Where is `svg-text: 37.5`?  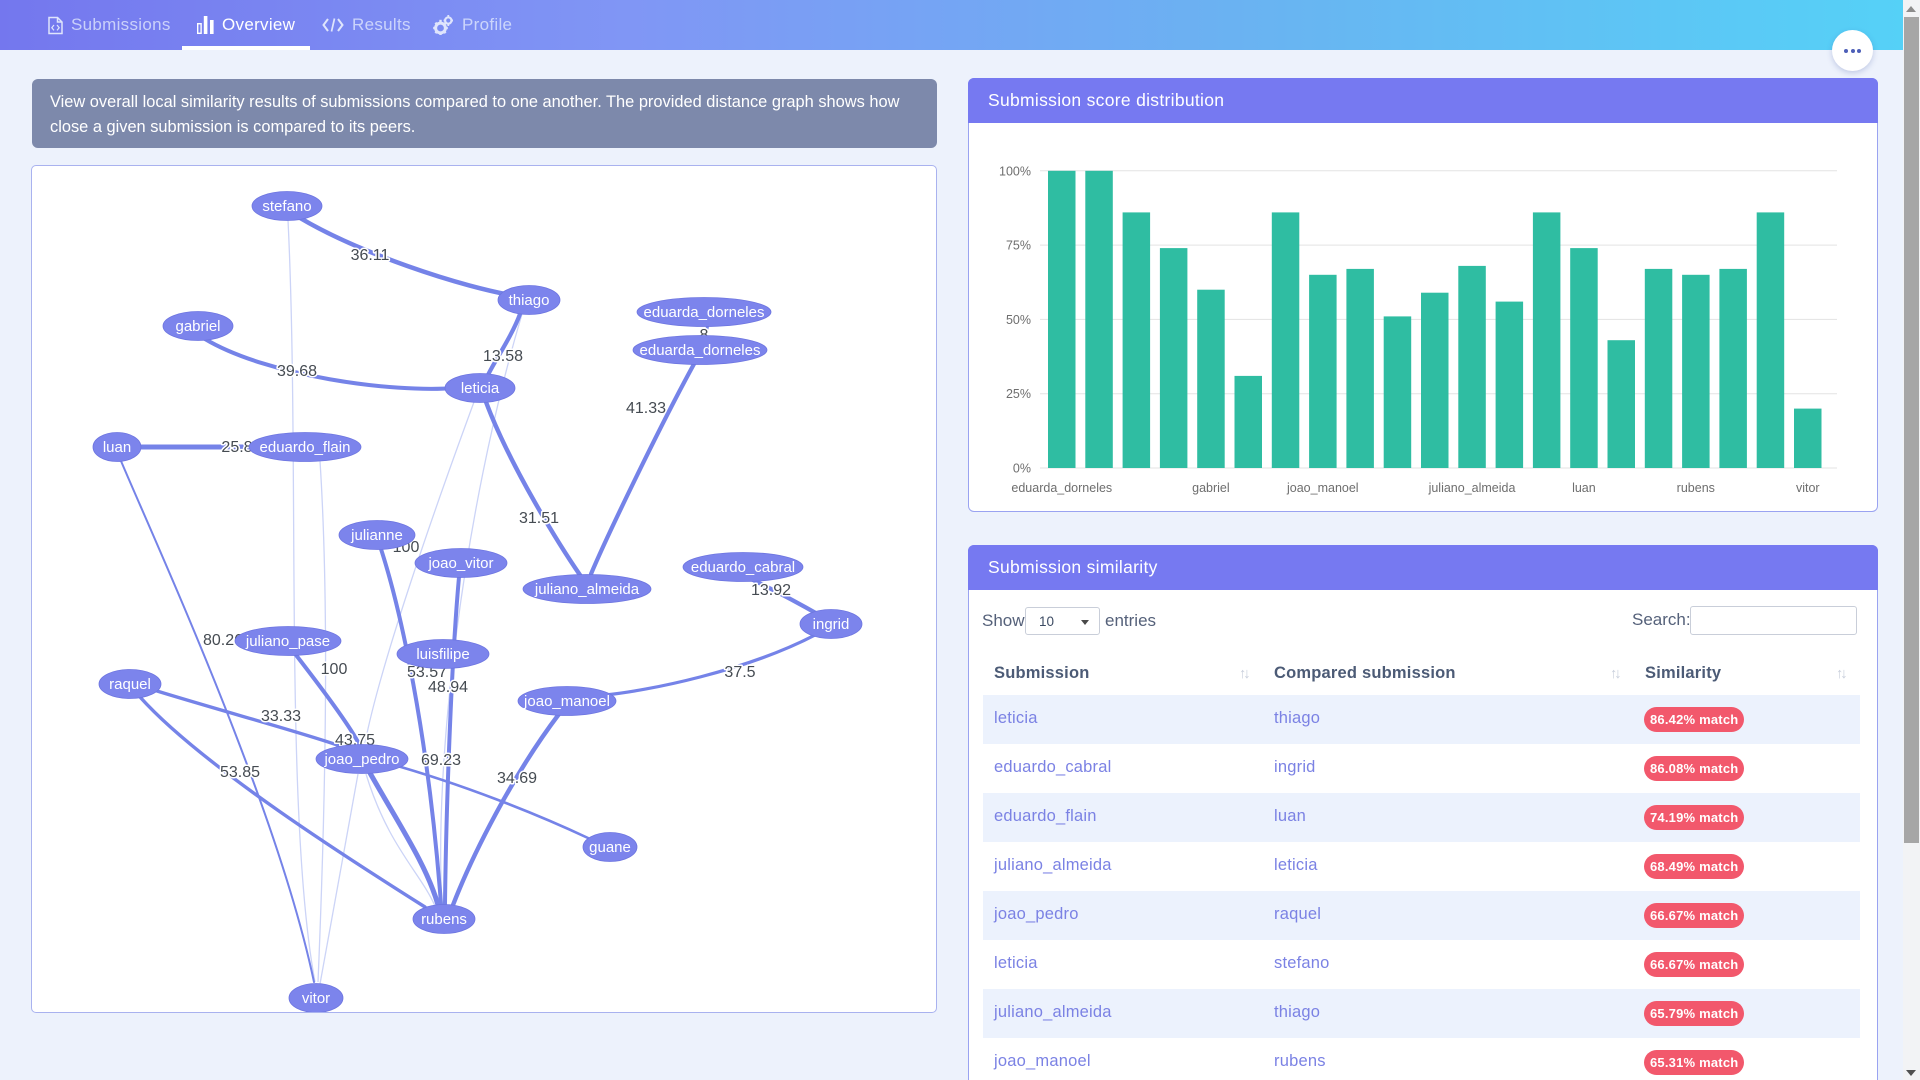 svg-text: 37.5 is located at coordinates (739, 672).